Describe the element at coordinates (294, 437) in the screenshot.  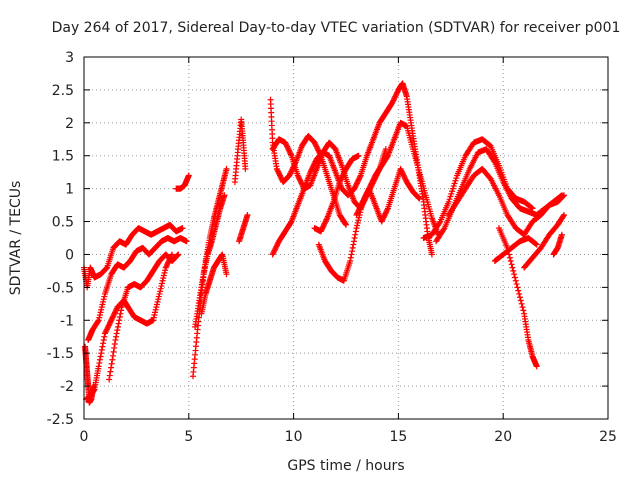
I see `x-tick-label: 10` at that location.